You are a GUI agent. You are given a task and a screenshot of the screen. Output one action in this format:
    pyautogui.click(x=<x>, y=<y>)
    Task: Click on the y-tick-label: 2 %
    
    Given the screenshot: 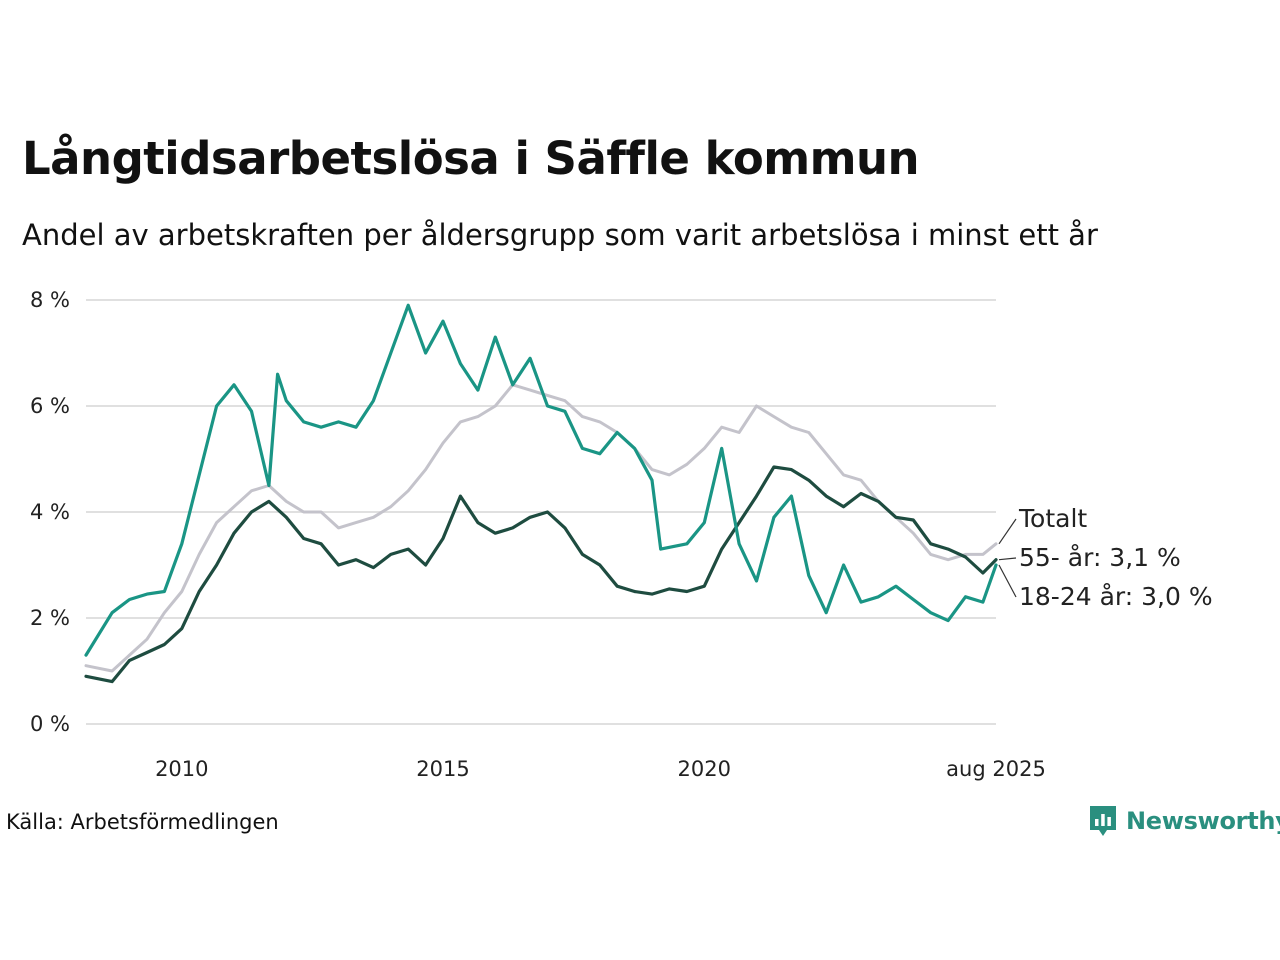 What is the action you would take?
    pyautogui.click(x=50, y=618)
    